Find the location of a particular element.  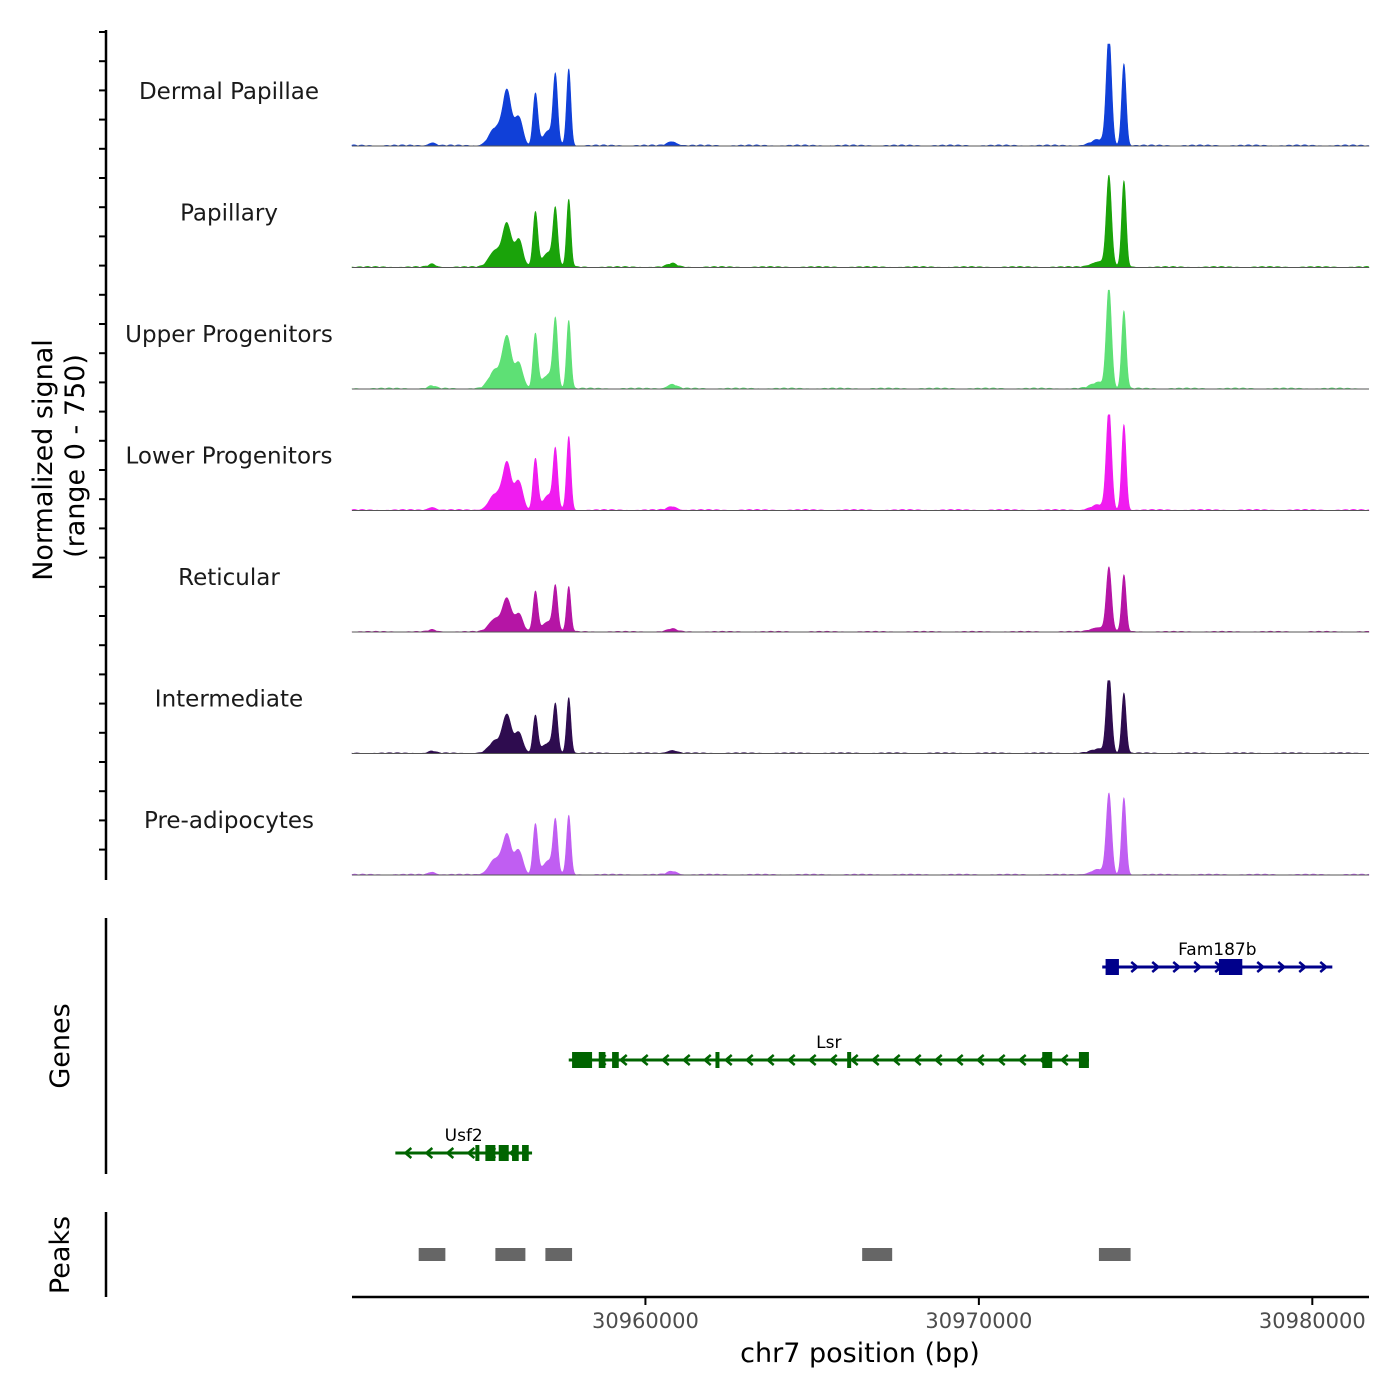

track-label: Intermediate is located at coordinates (229, 700).